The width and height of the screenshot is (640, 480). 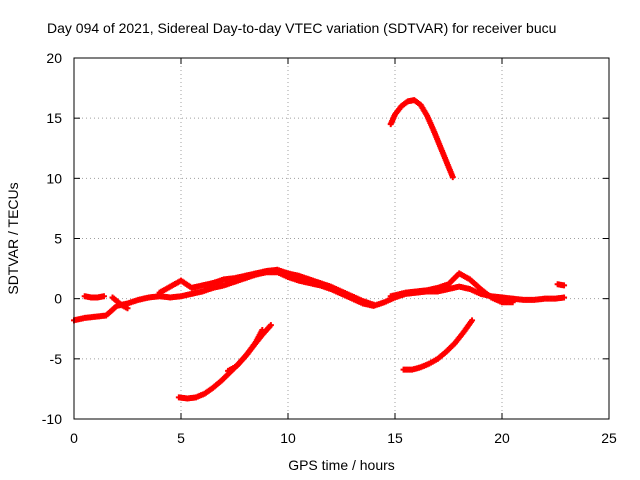 What do you see at coordinates (220, 364) in the screenshot?
I see `series-track-low-left` at bounding box center [220, 364].